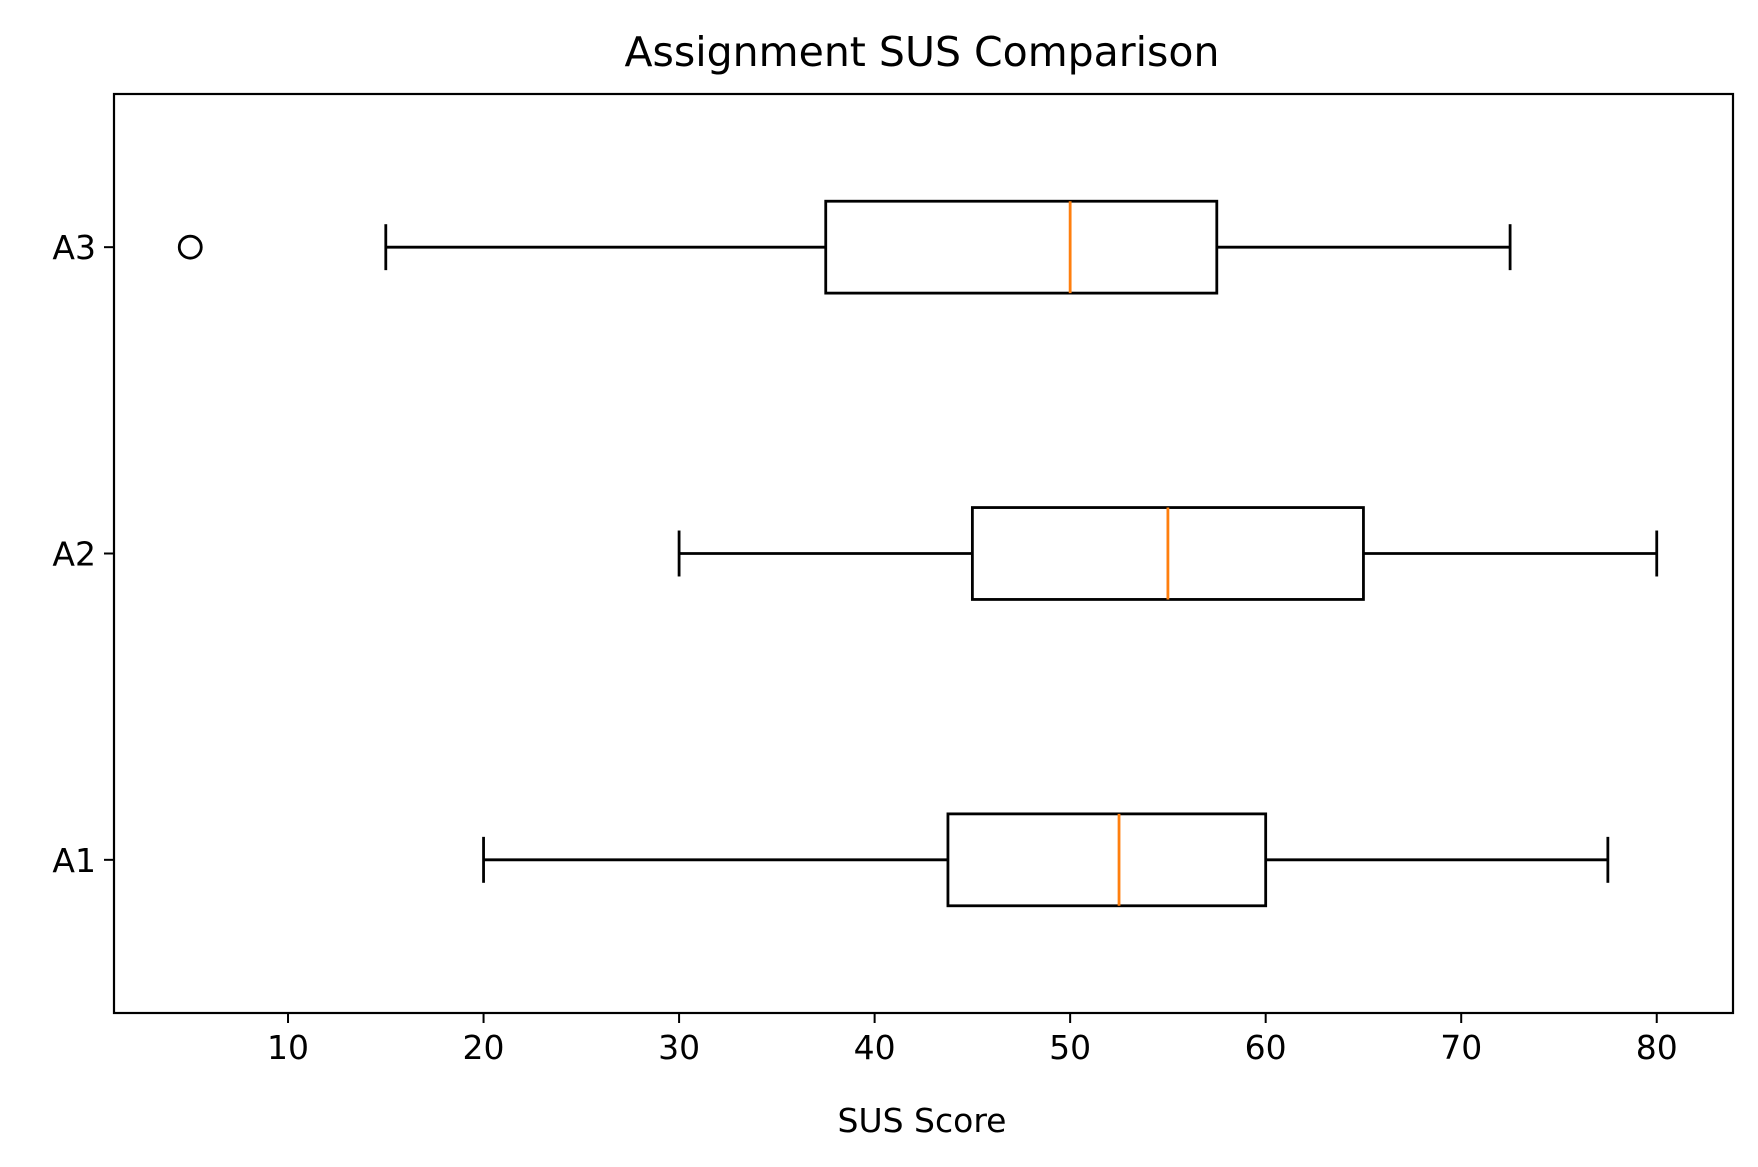 This screenshot has height=1167, width=1758. Describe the element at coordinates (1070, 1047) in the screenshot. I see `x-tick-label: 50` at that location.